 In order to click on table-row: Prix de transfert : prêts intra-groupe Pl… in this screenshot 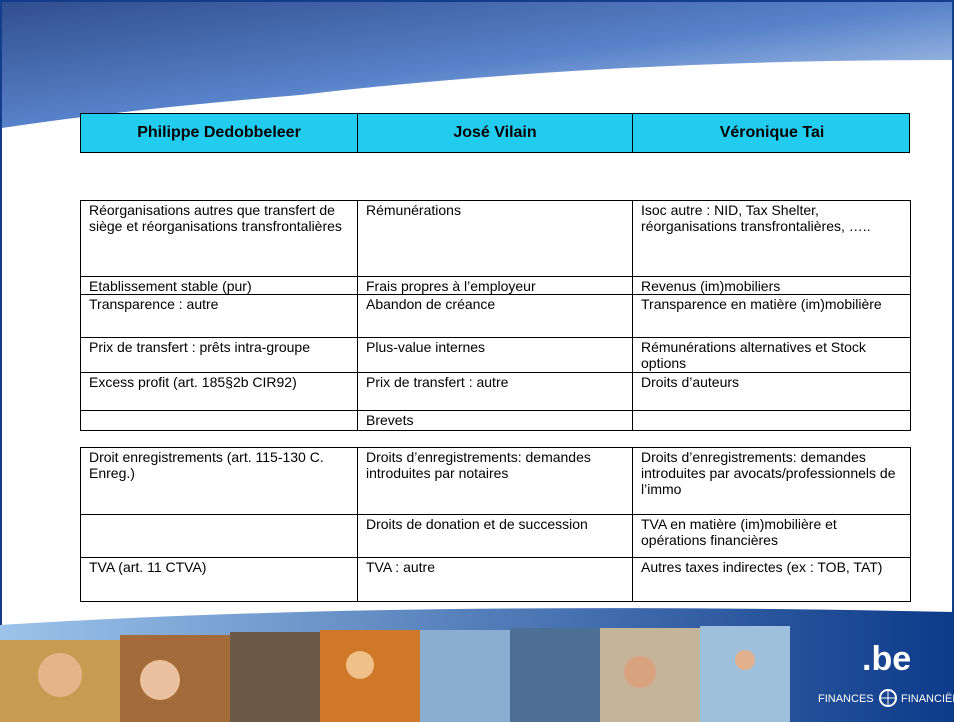, I will do `click(495, 355)`.